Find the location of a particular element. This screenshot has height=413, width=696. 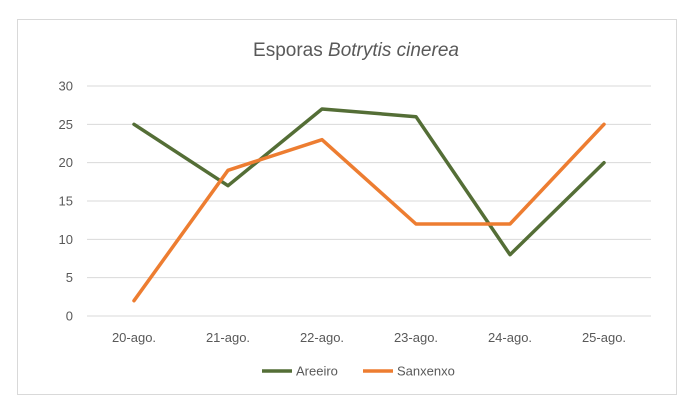

chart-title: Esporas Botrytis cinerea is located at coordinates (356, 50).